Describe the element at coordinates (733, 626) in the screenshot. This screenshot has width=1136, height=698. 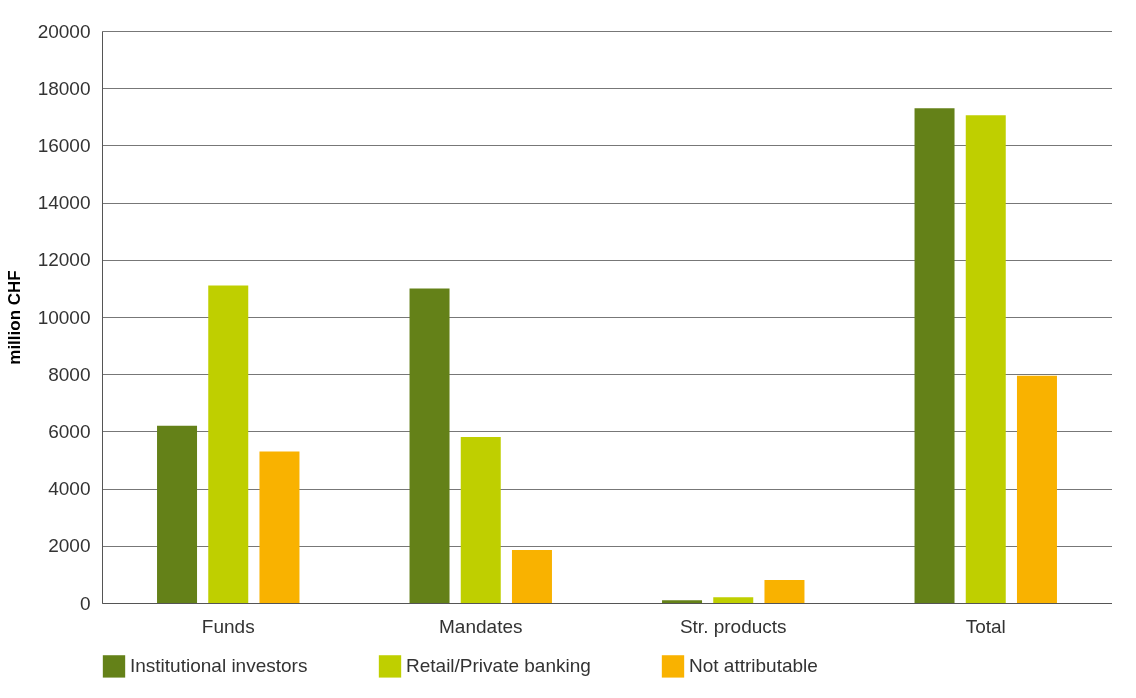
I see `x-tick-label: Str. products` at that location.